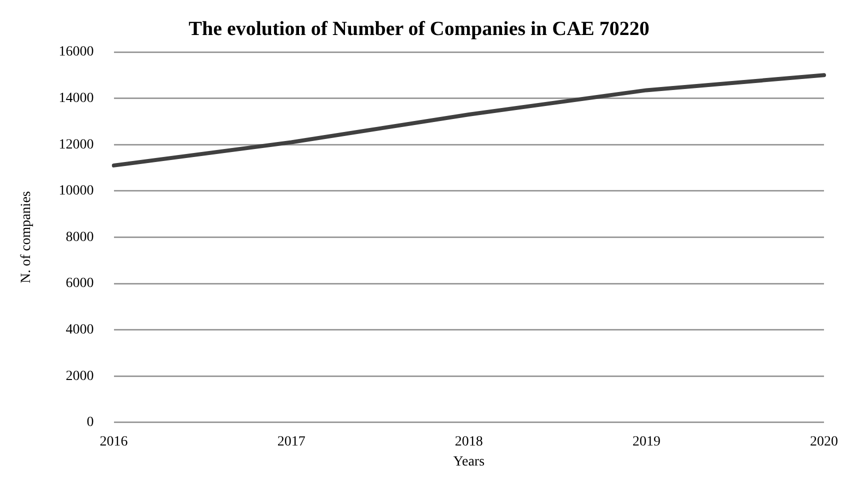  I want to click on y-tick-label: 0, so click(90, 422).